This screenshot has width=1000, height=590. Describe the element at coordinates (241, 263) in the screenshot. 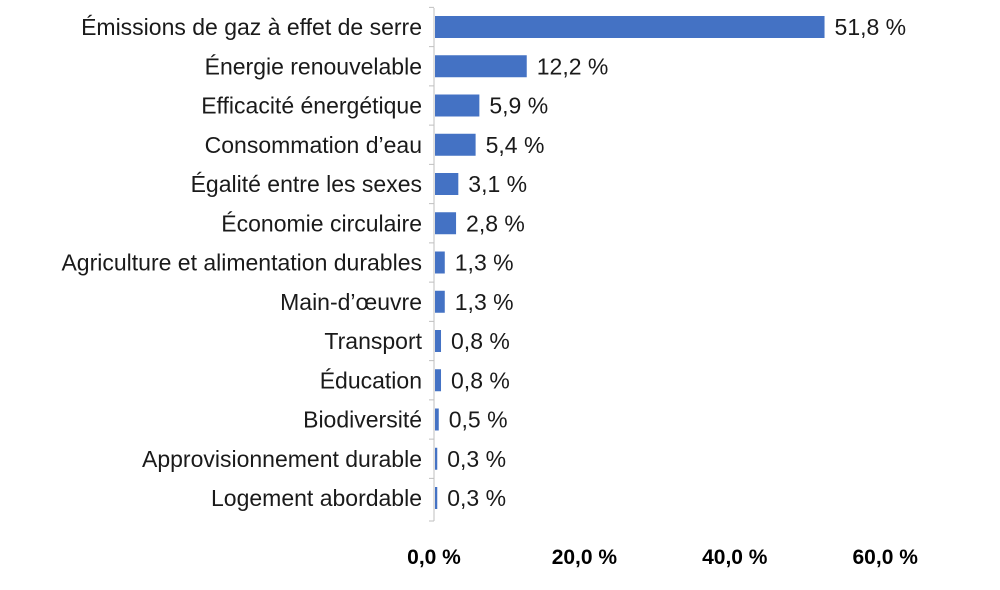

I see `category-label: Agriculture et alimentation durables` at that location.